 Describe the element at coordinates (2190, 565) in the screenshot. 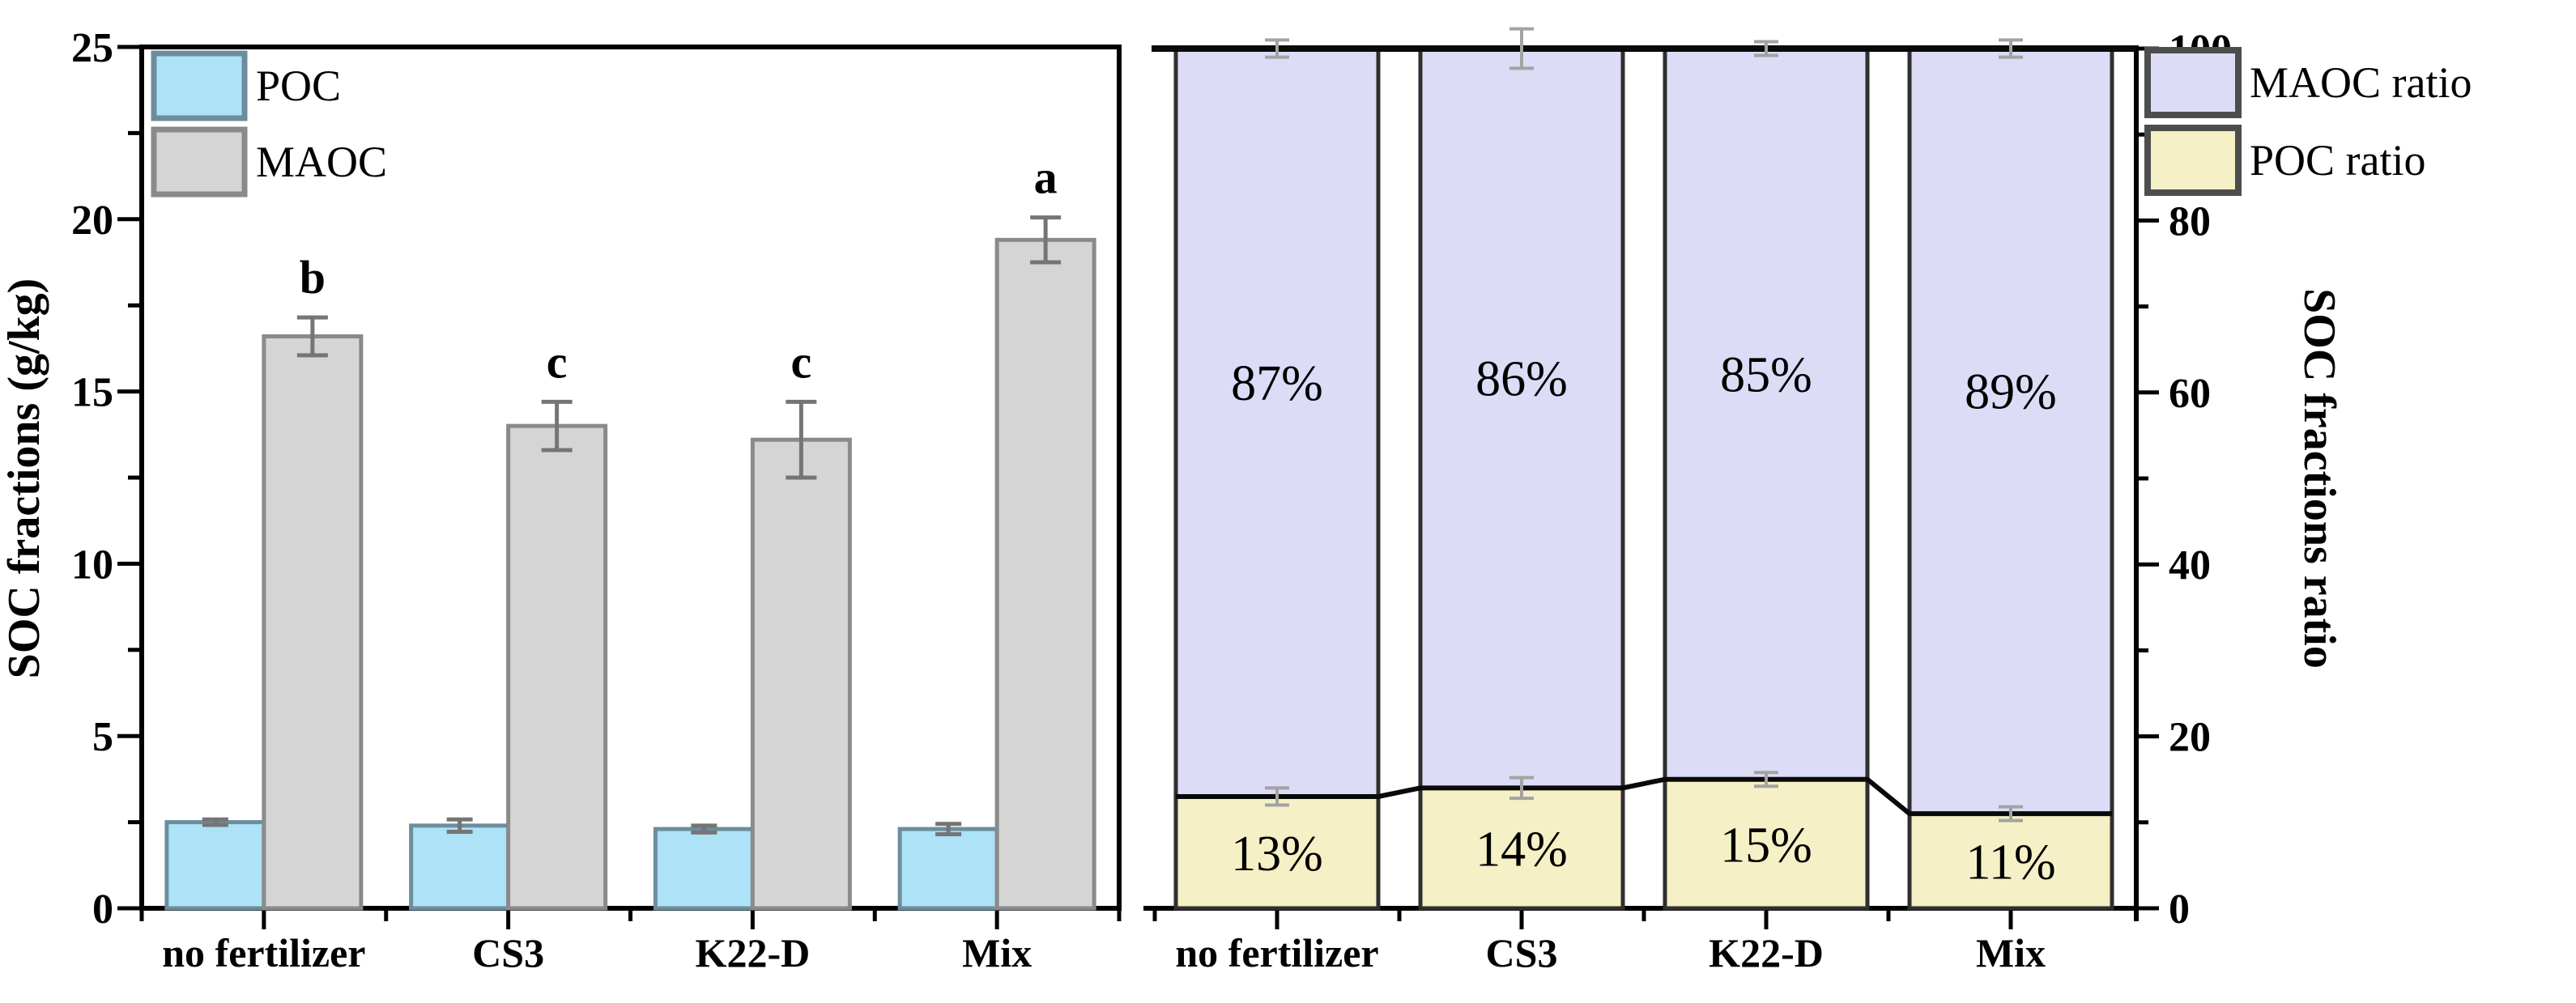

I see `right-y-tick-label: 40` at that location.